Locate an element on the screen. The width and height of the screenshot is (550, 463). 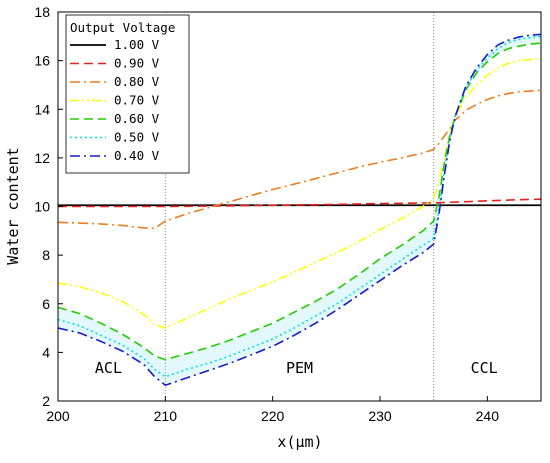
legend-entry: 1.00 V is located at coordinates (137, 44).